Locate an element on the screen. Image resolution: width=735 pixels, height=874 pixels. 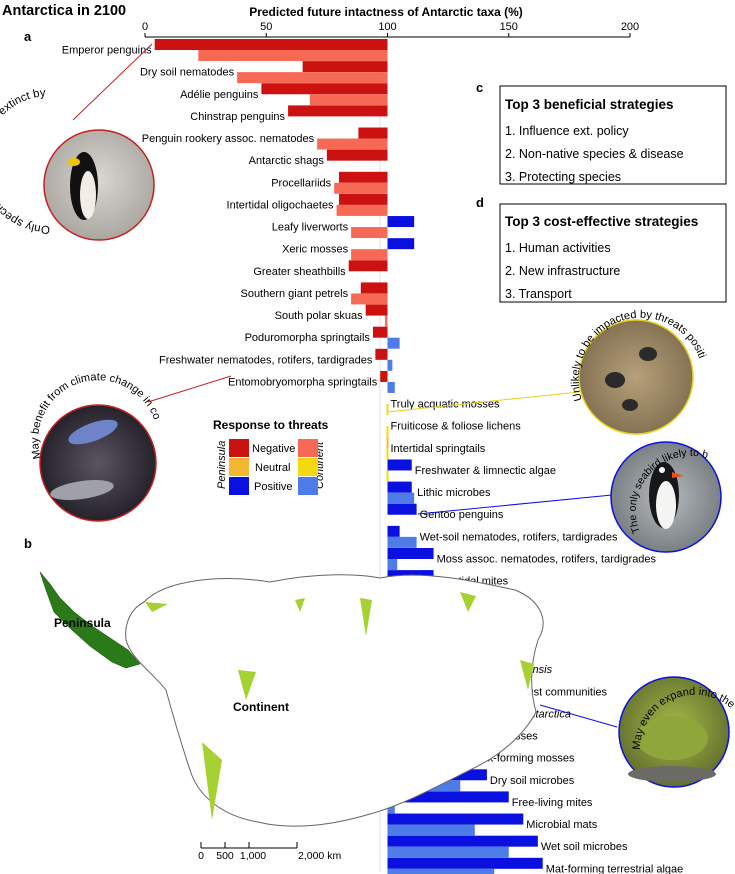
taxon-label: Dry soil microbes is located at coordinates (532, 781).